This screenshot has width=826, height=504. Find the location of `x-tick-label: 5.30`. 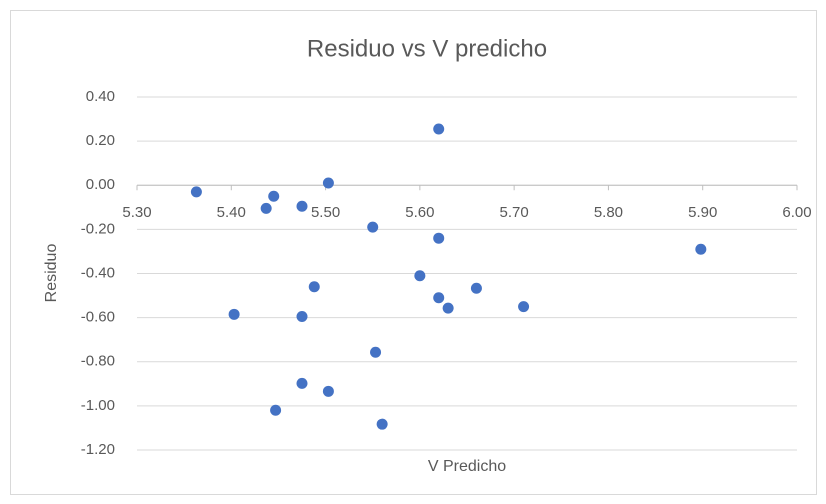

x-tick-label: 5.30 is located at coordinates (136, 212).